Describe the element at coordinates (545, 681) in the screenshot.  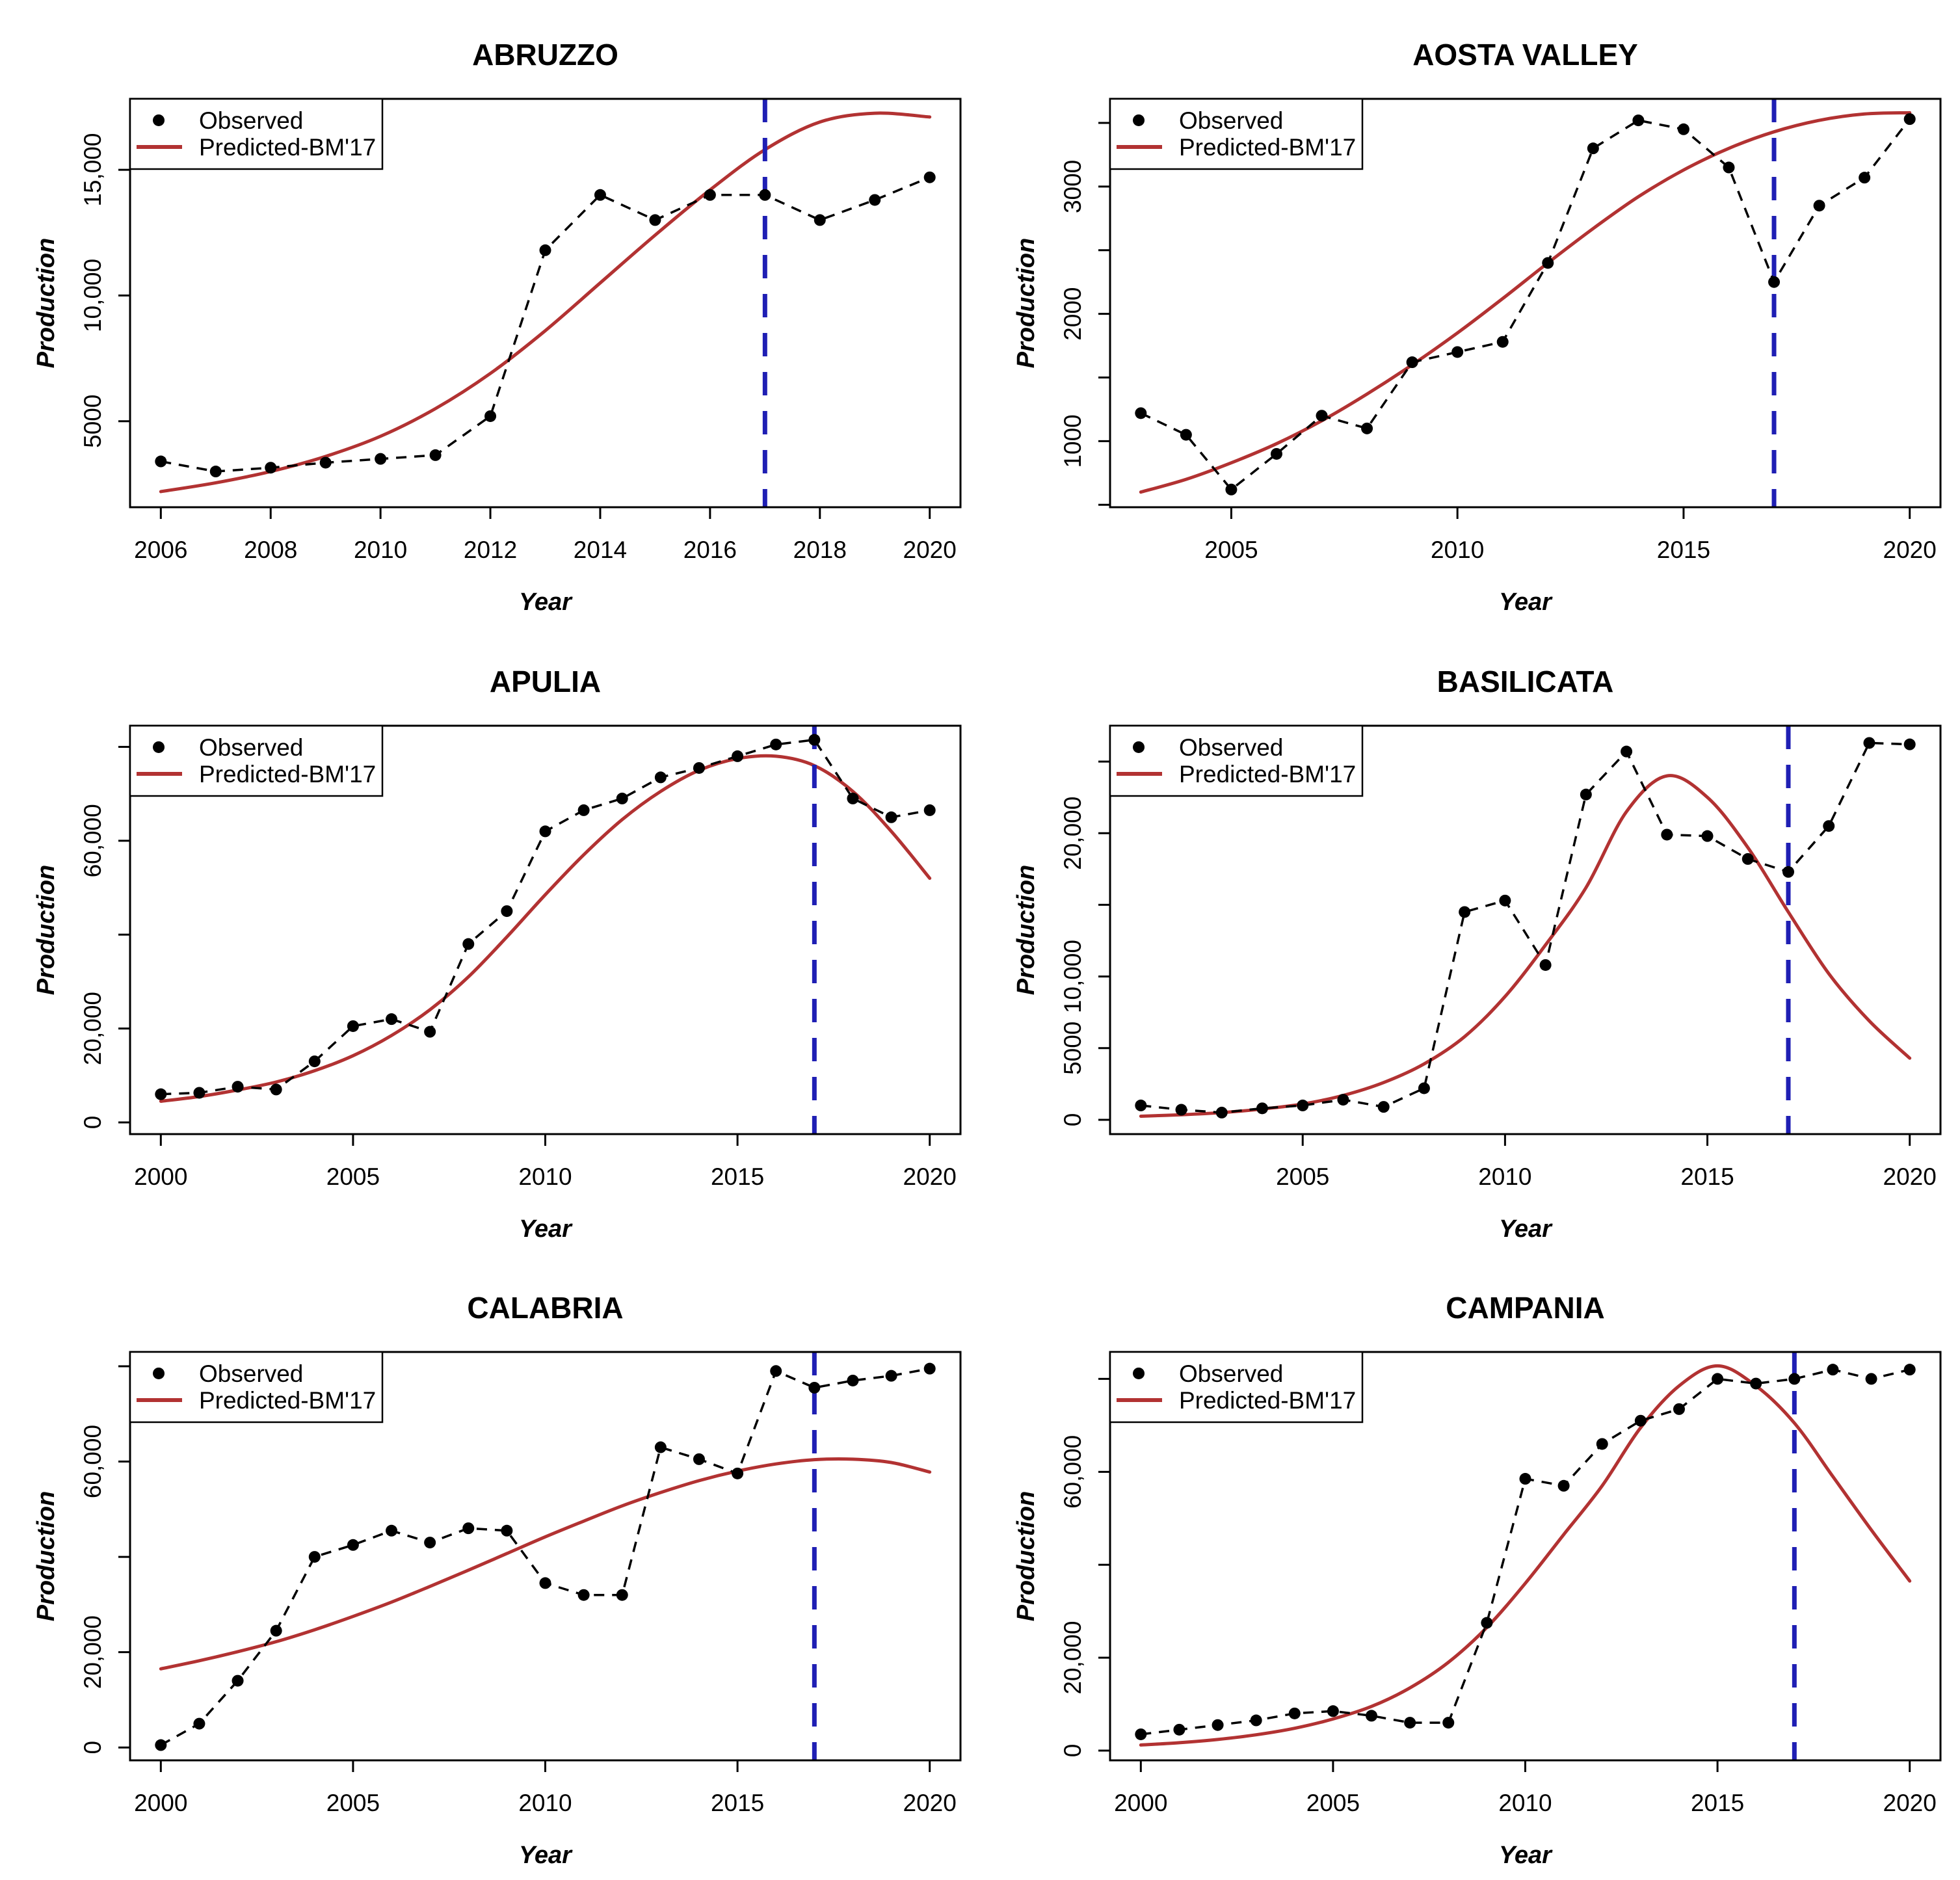
I see `chart-title: APULIA` at that location.